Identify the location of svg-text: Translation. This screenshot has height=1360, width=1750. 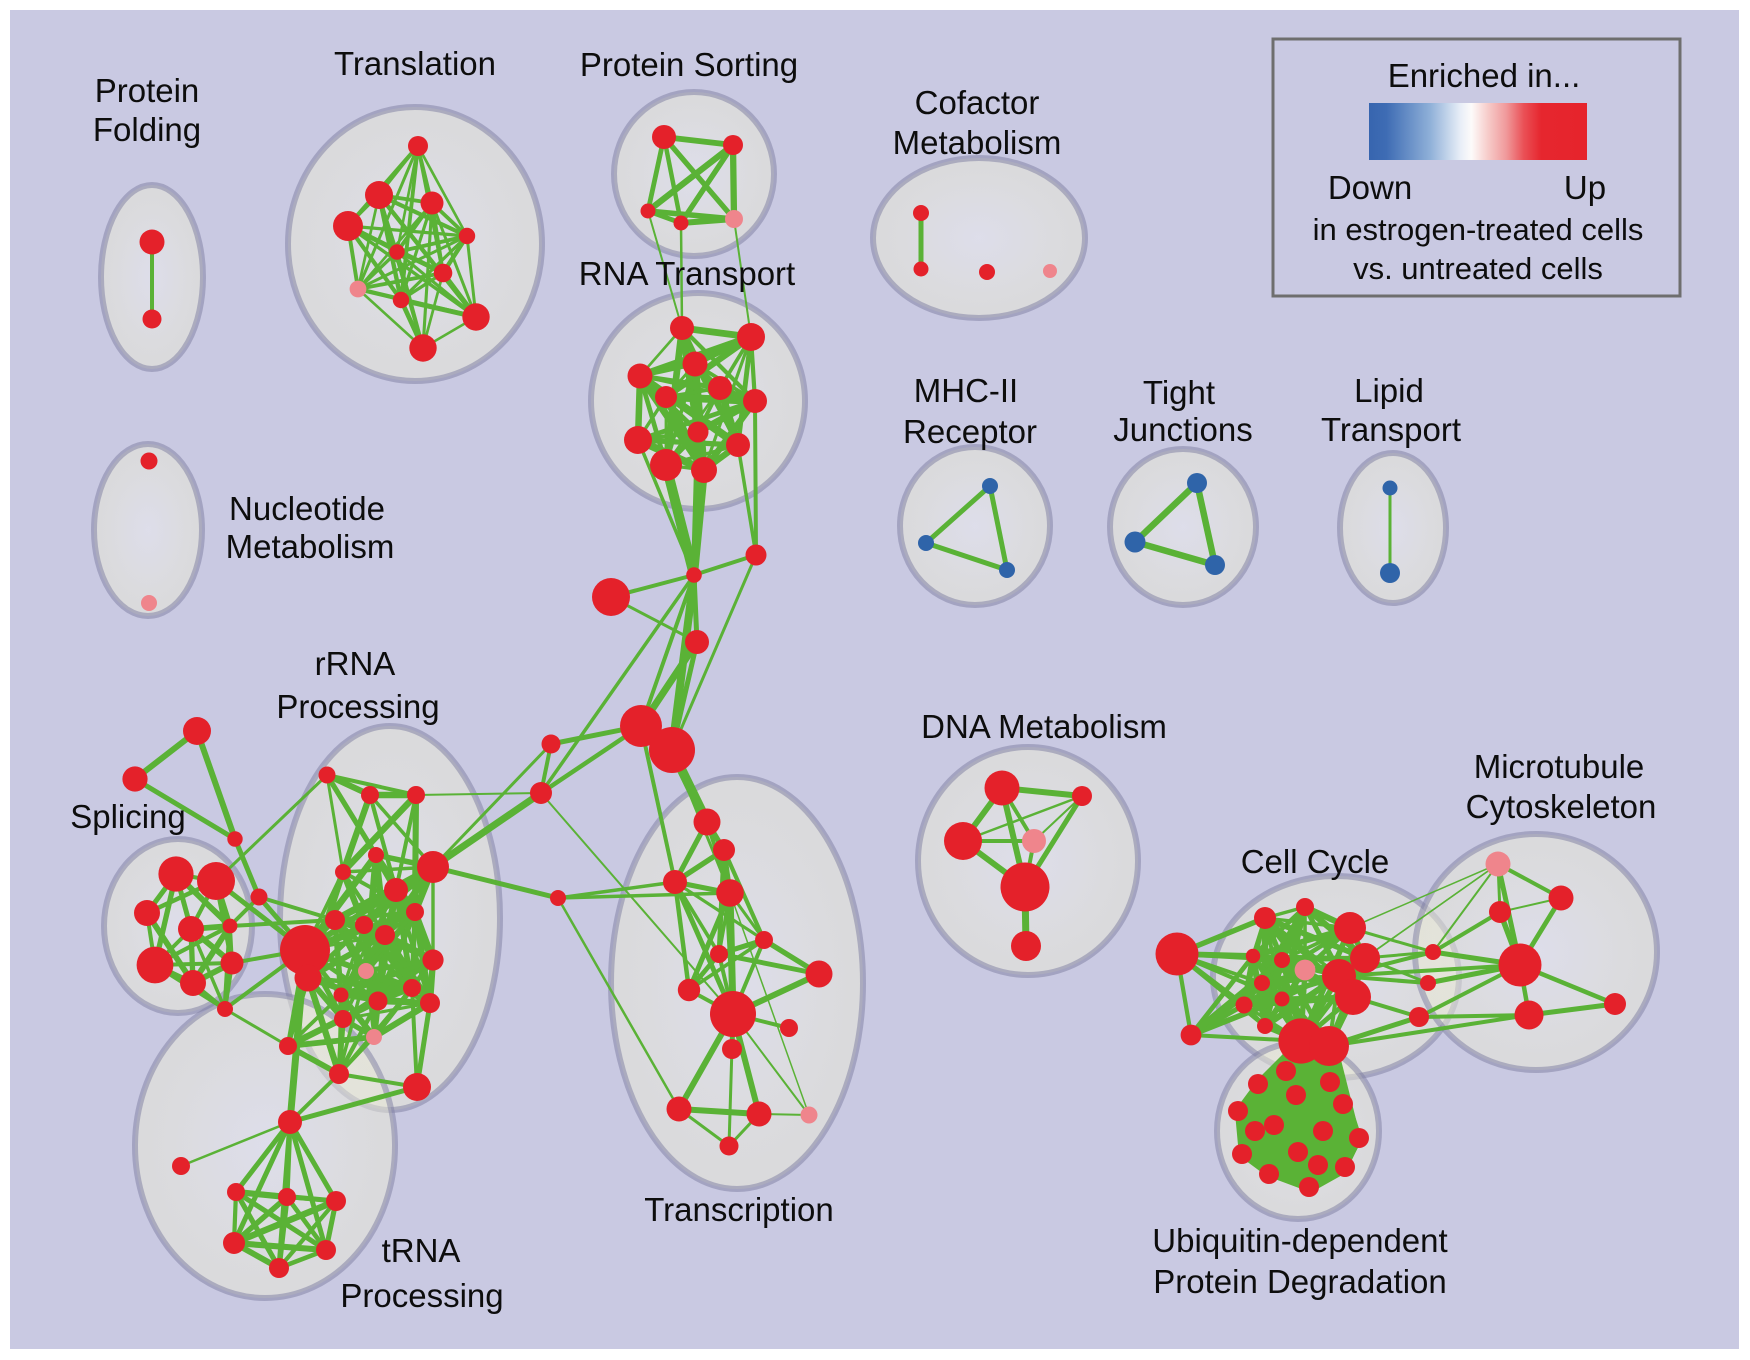
(415, 63).